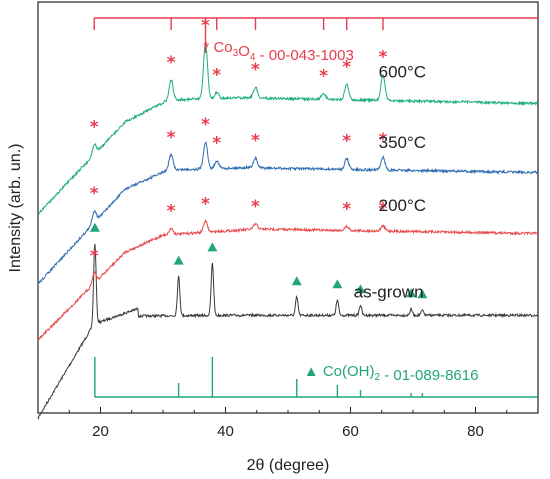 The image size is (550, 479). Describe the element at coordinates (288, 423) in the screenshot. I see `x-axis-ticks: 20 40 60 80` at that location.